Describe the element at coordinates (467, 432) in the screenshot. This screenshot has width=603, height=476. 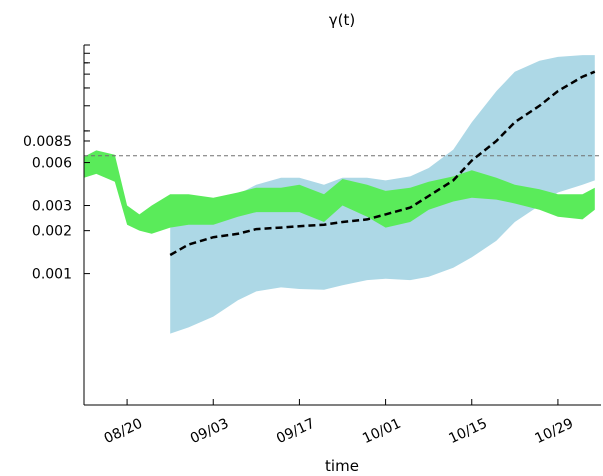
I see `x-tick-label: 10/15` at that location.